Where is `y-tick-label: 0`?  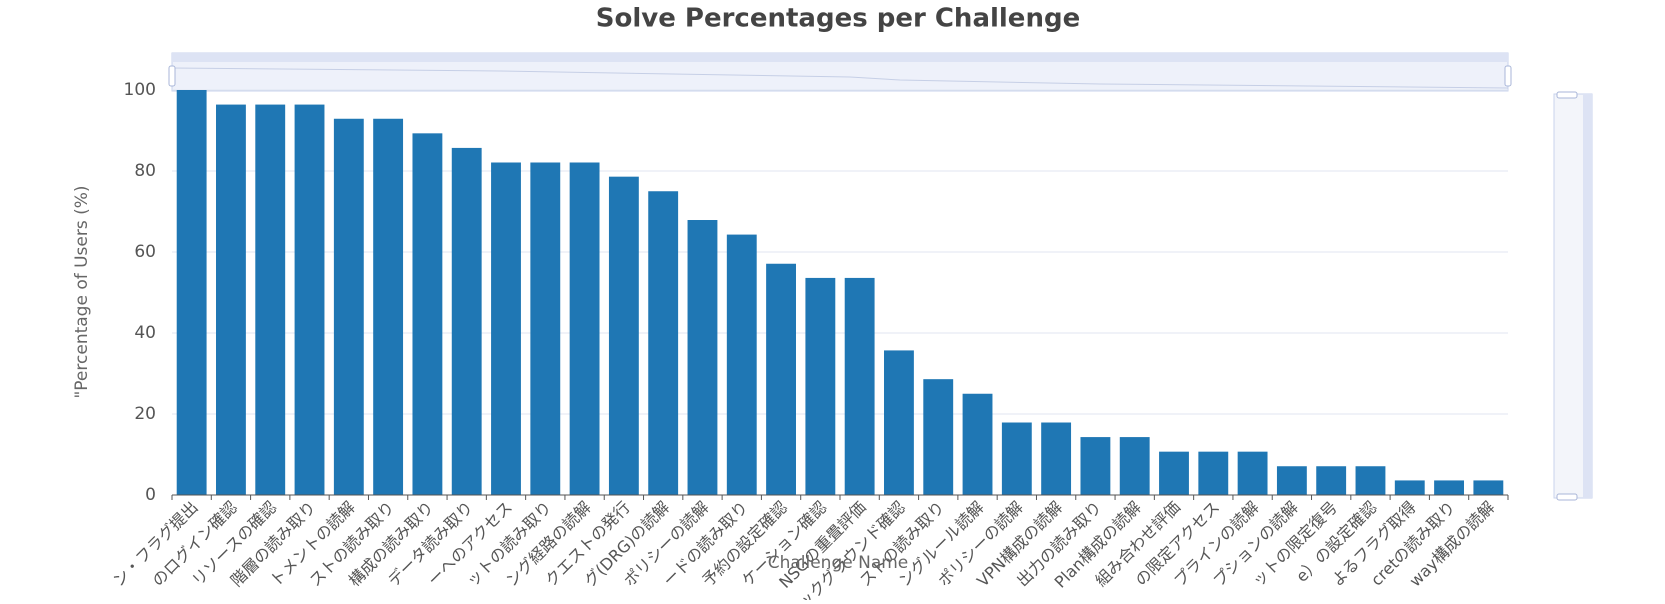 y-tick-label: 0 is located at coordinates (150, 495).